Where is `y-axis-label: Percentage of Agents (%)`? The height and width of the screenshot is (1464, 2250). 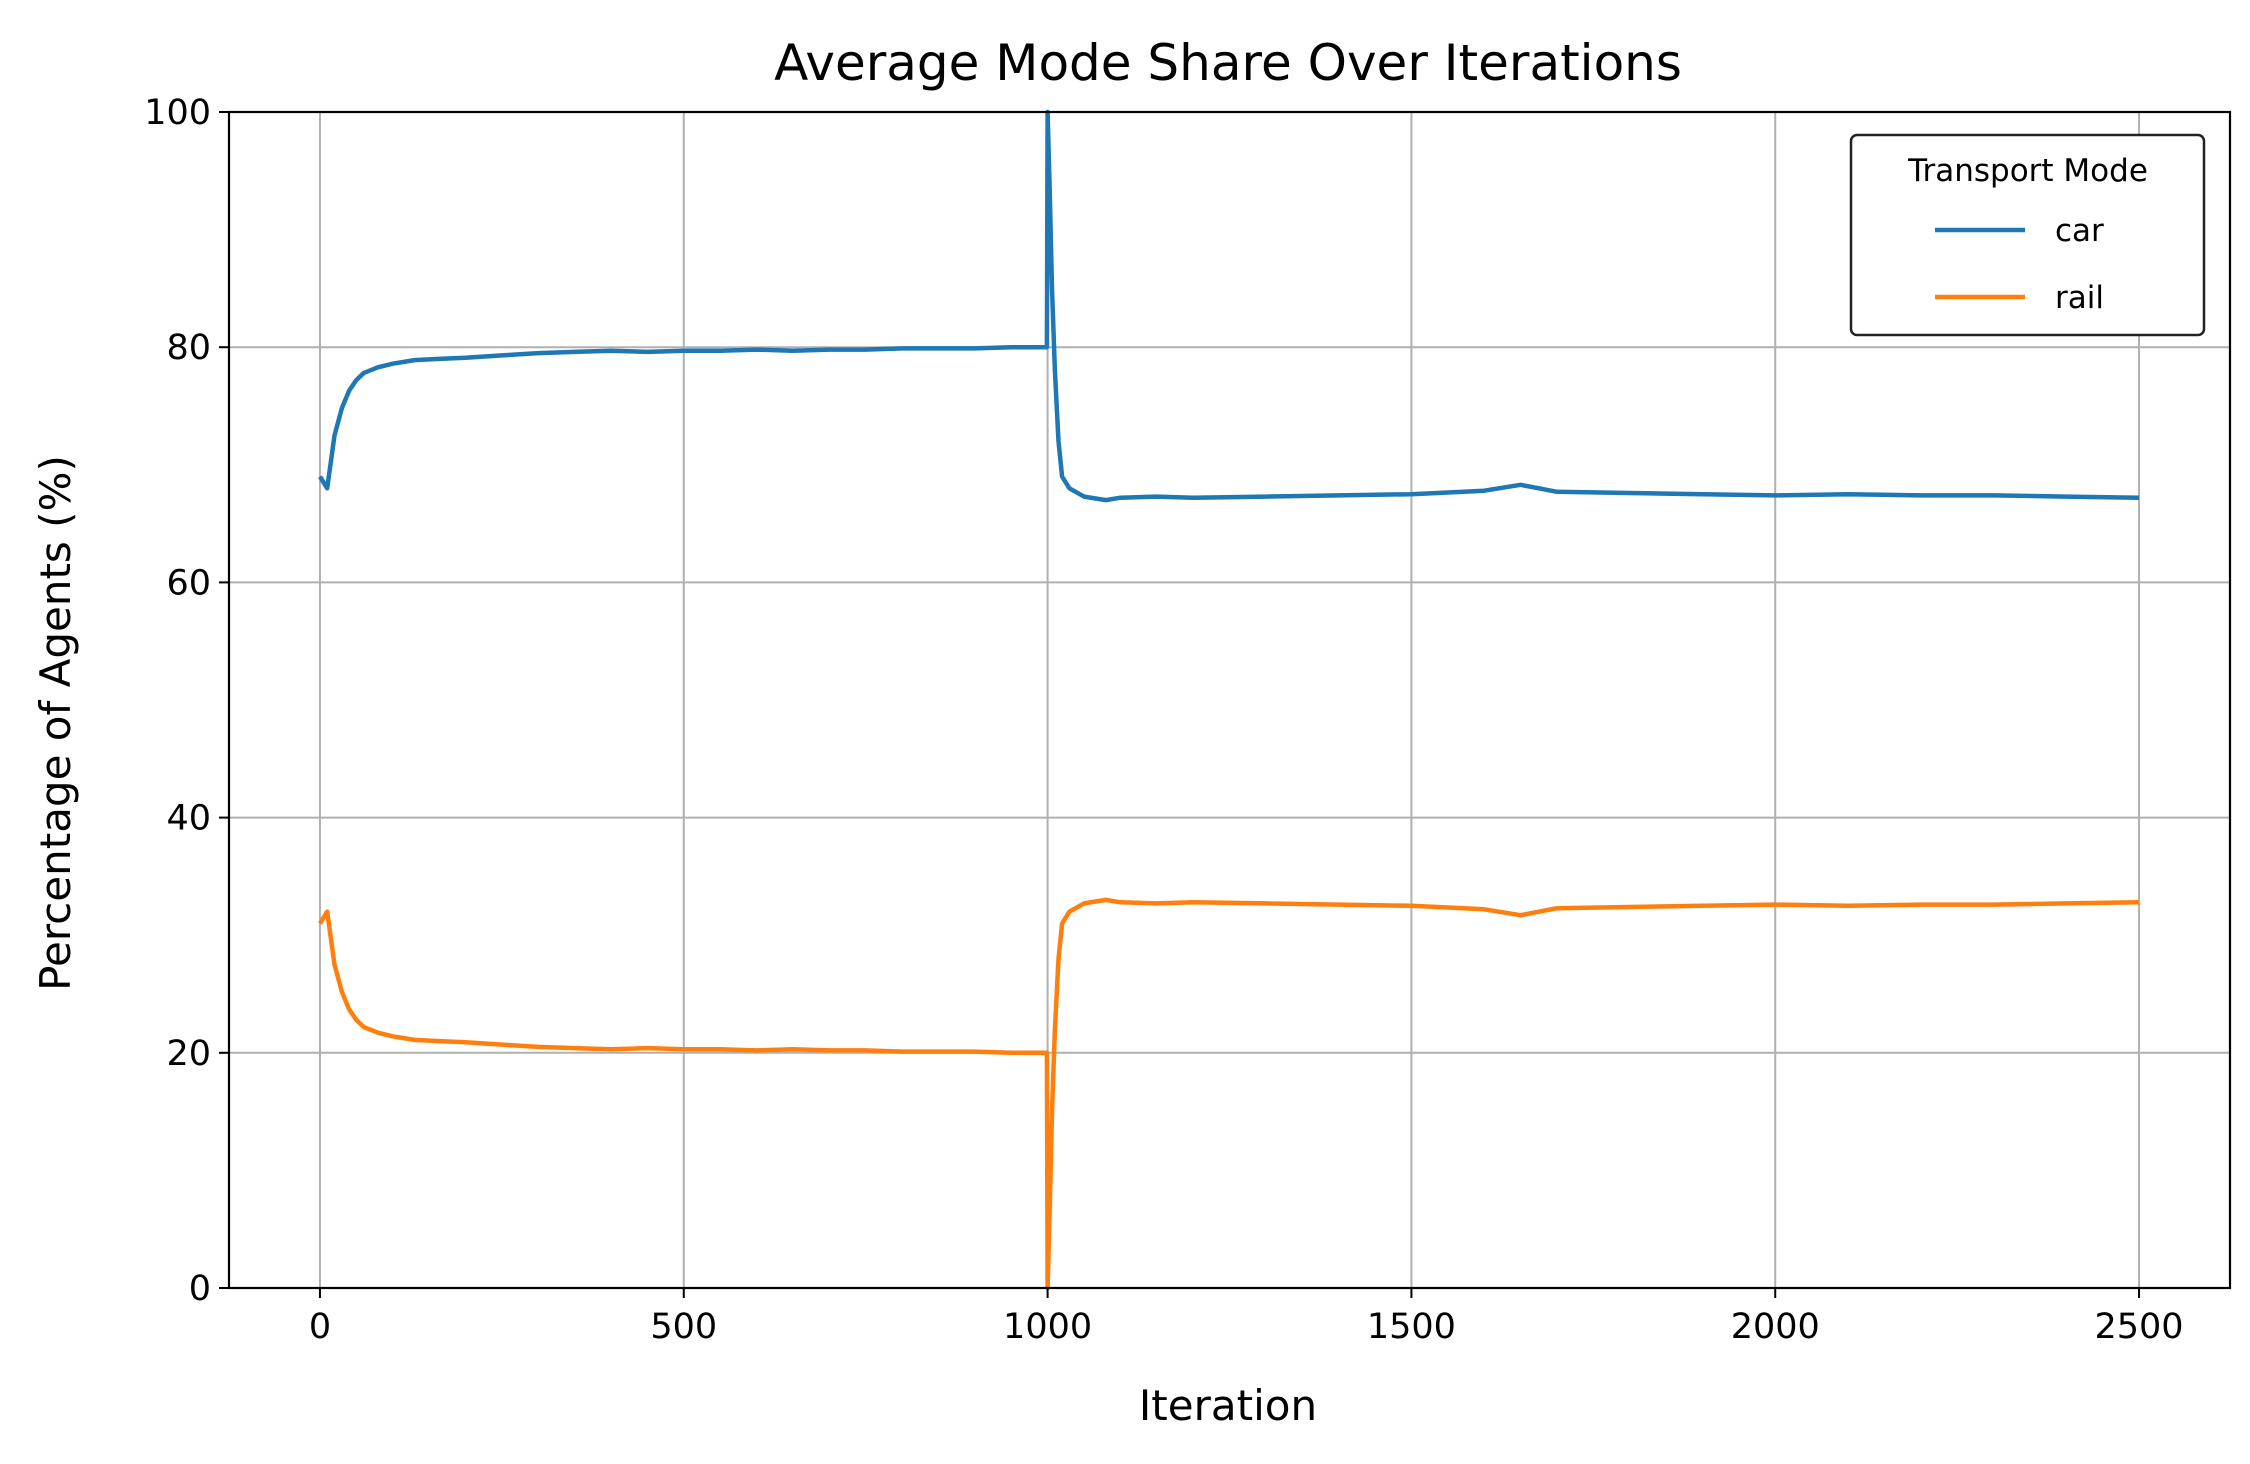 y-axis-label: Percentage of Agents (%) is located at coordinates (55, 723).